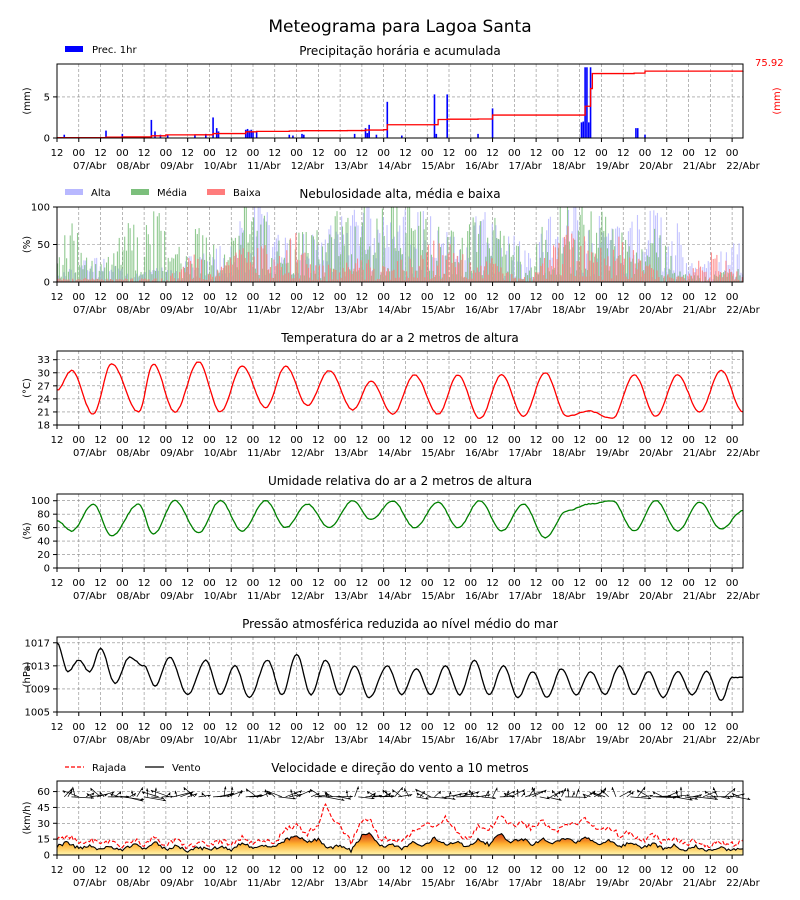 The width and height of the screenshot is (800, 900). I want to click on x-date-label: 20/Abr, so click(656, 453).